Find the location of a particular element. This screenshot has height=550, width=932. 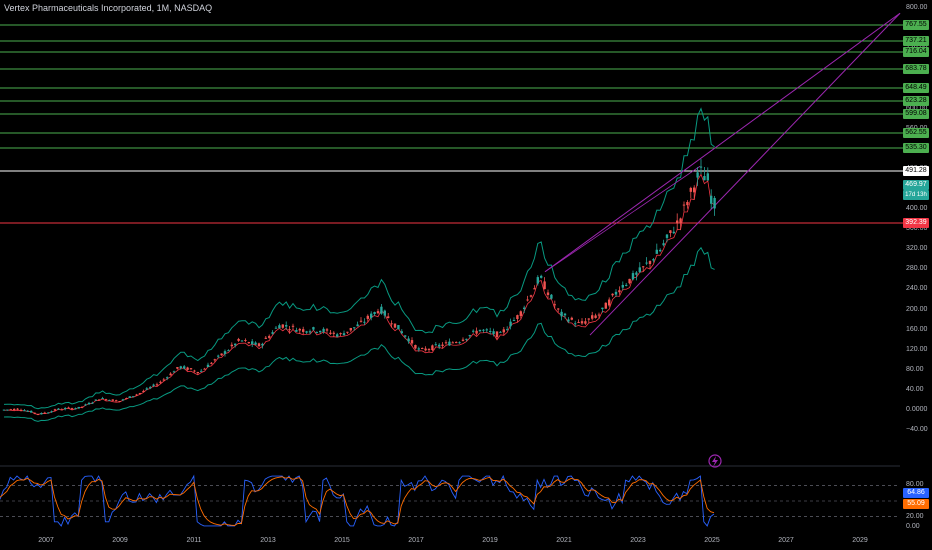

price-tick-label: 200.00 is located at coordinates (917, 309).